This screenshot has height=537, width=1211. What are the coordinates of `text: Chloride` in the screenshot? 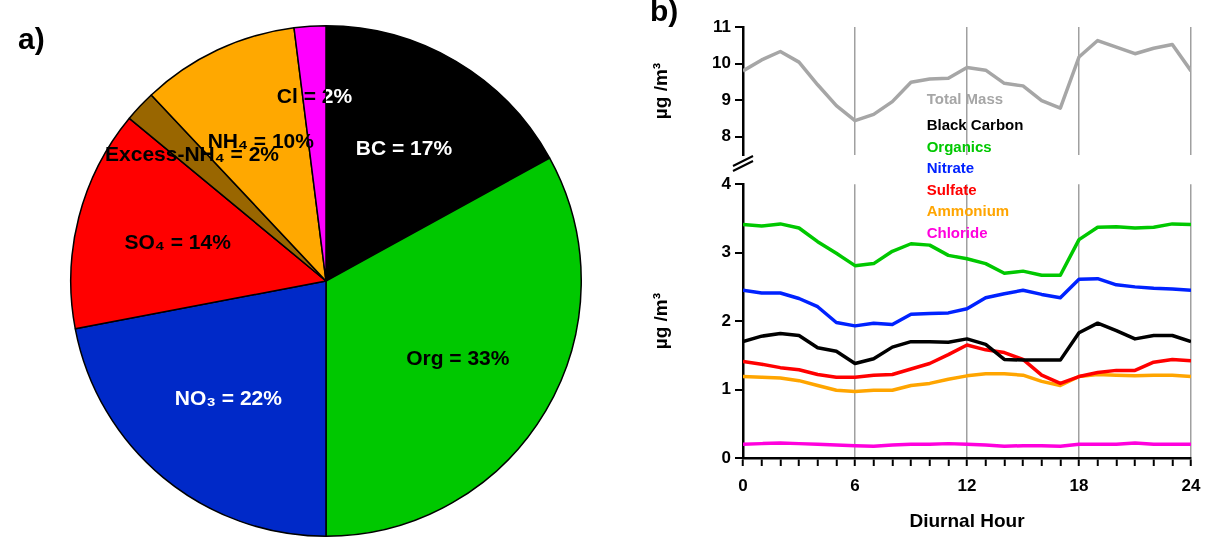 It's located at (957, 232).